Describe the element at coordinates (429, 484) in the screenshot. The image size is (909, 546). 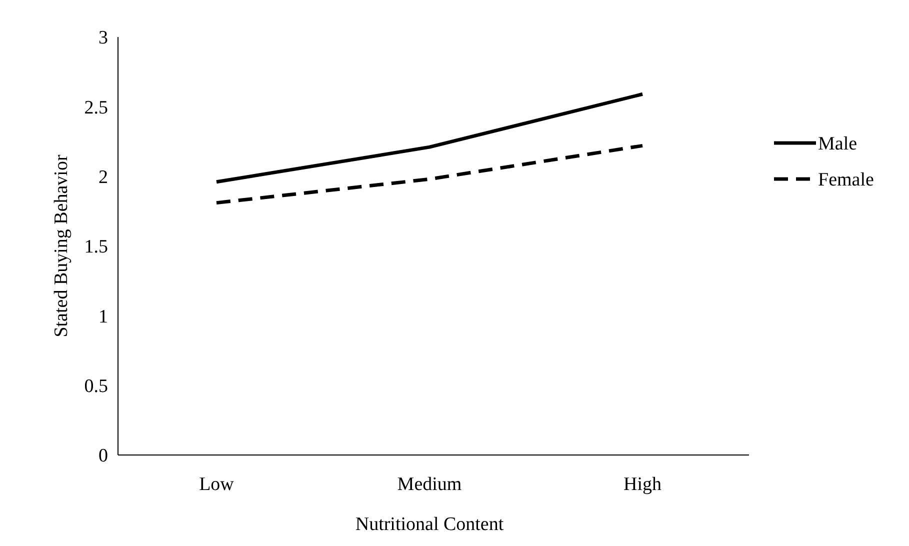
I see `x-tick-label: Medium` at that location.